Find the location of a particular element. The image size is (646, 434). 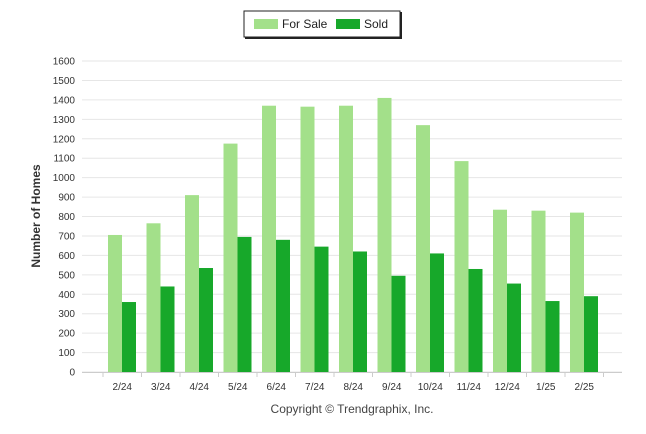

y-tick-label: 1000 is located at coordinates (64, 178).